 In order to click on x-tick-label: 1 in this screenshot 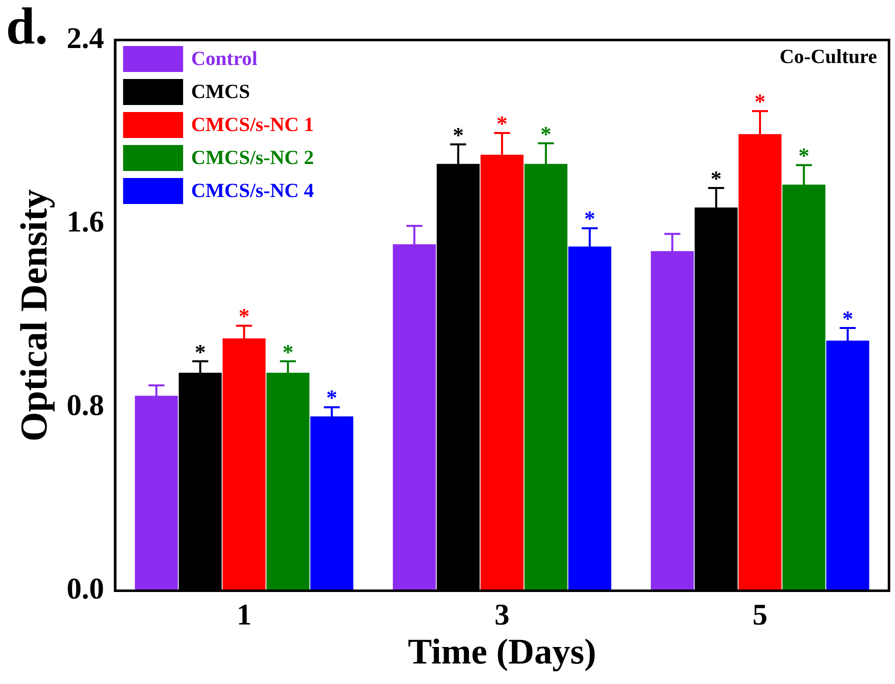, I will do `click(244, 615)`.